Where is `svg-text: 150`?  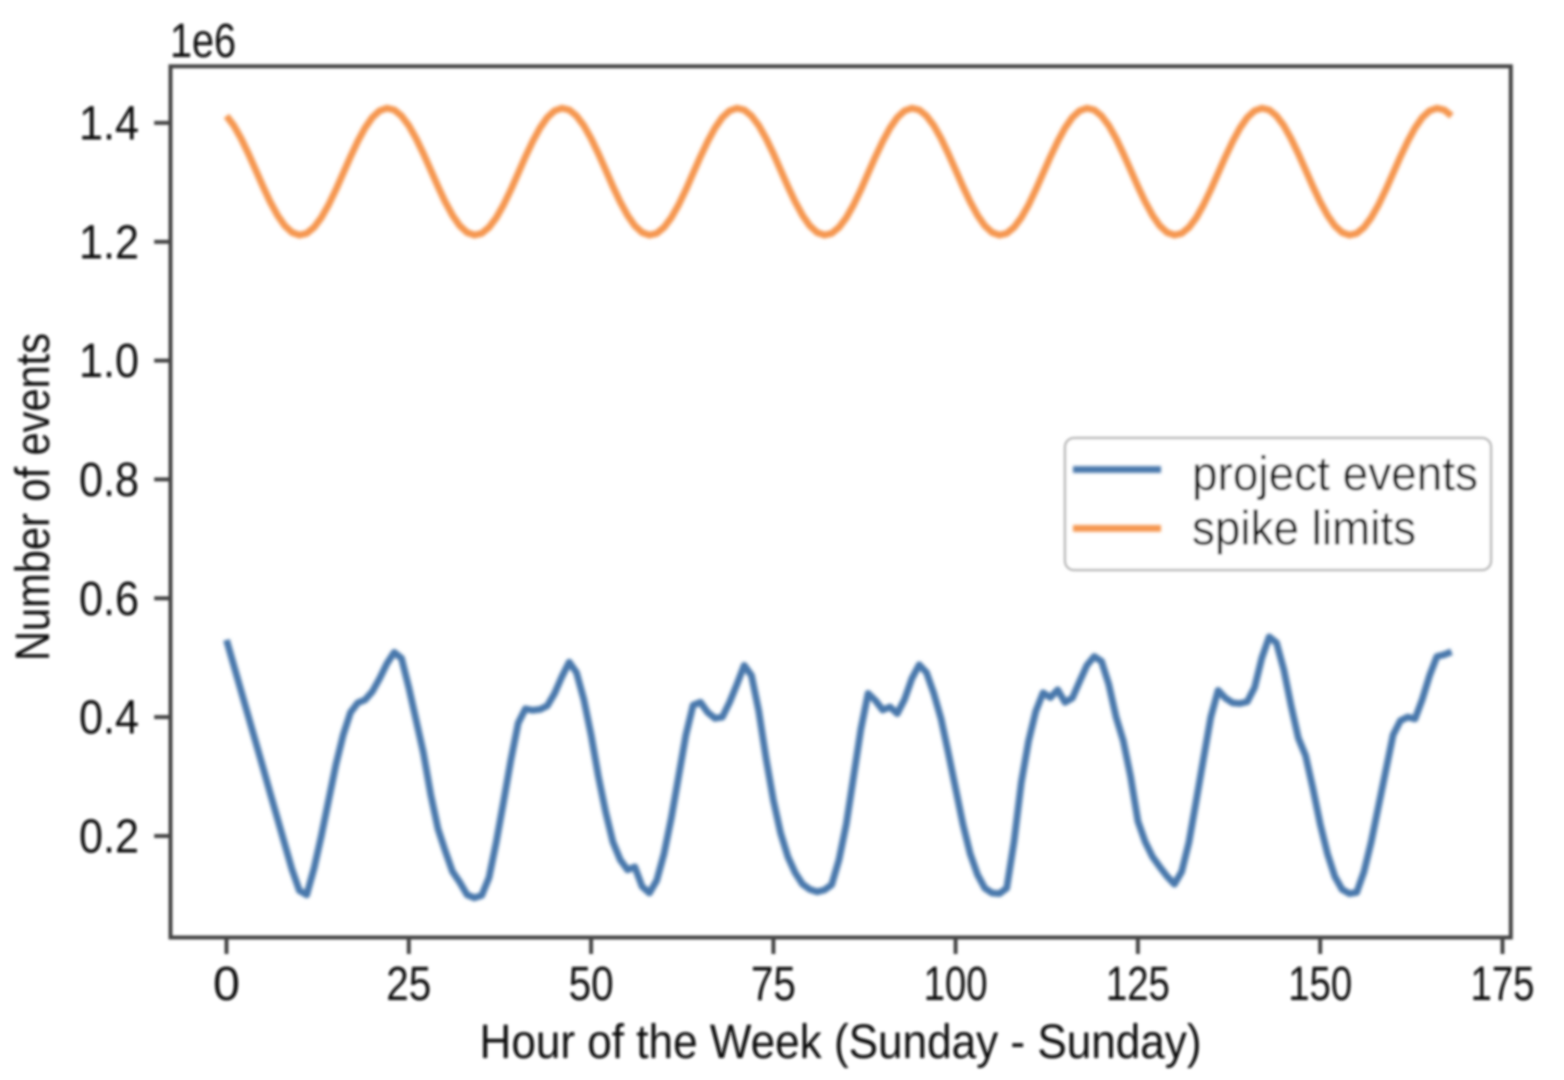
svg-text: 150 is located at coordinates (1320, 984).